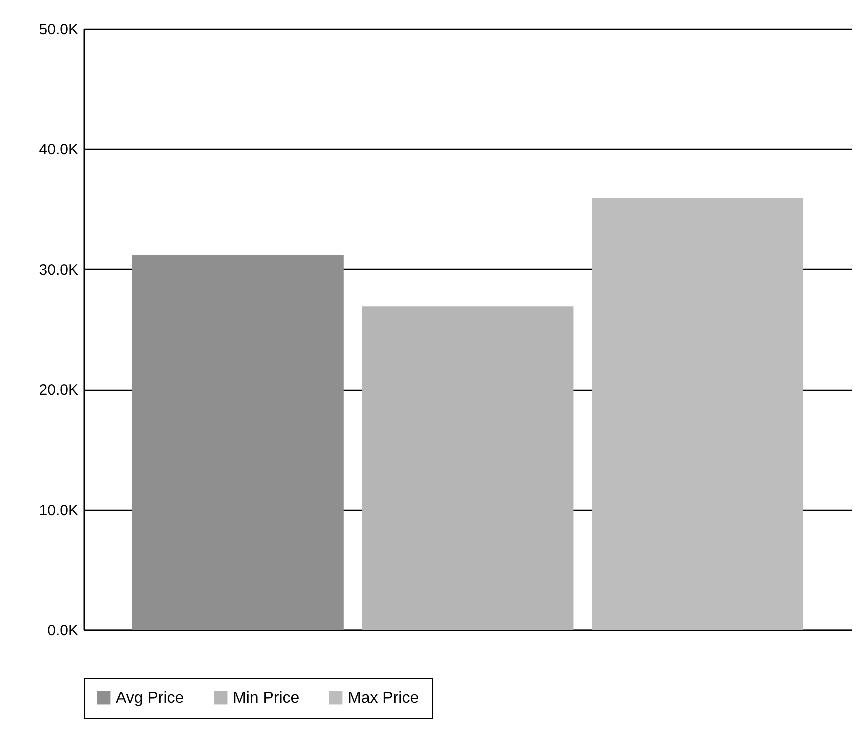  Describe the element at coordinates (58, 511) in the screenshot. I see `y-tick-label: 10.0K` at that location.